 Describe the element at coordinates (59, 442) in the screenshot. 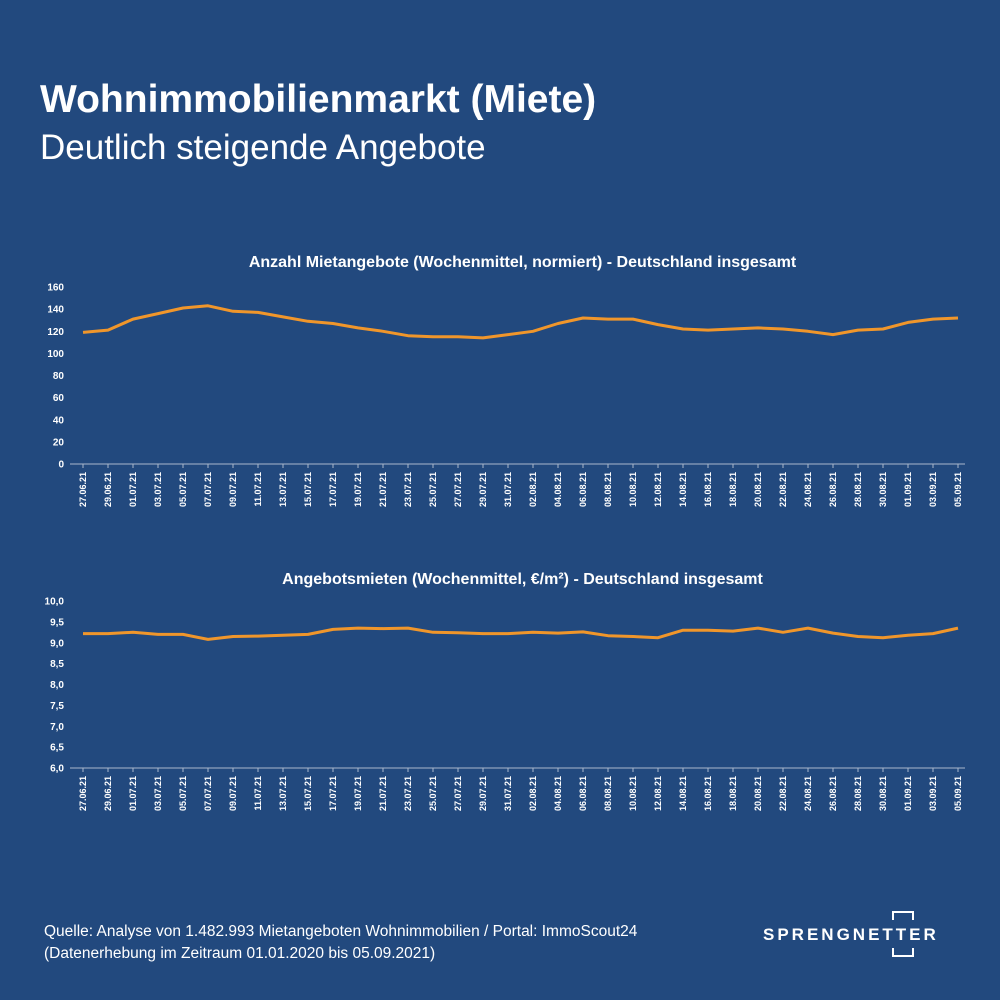

I see `y-tick-label: 20` at that location.